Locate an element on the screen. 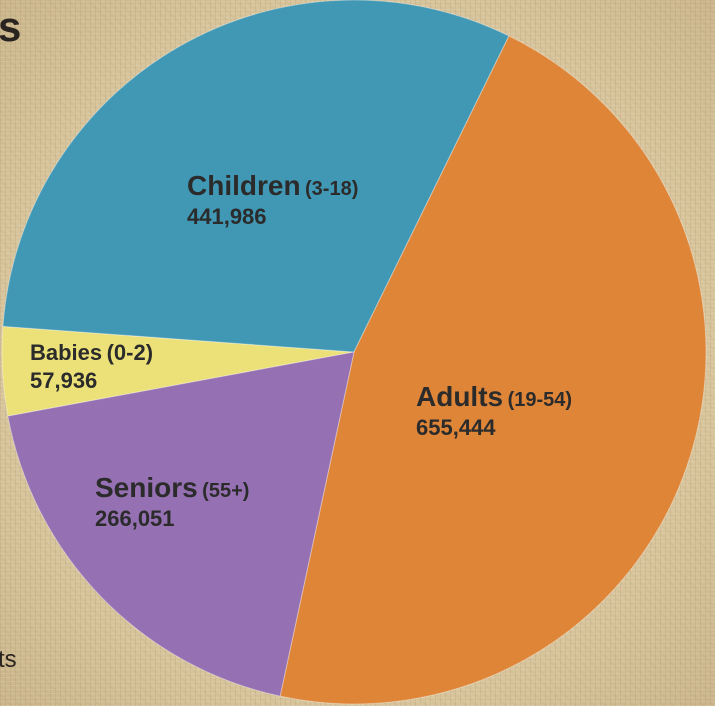  slice-value-seniors: 266,051 is located at coordinates (135, 518).